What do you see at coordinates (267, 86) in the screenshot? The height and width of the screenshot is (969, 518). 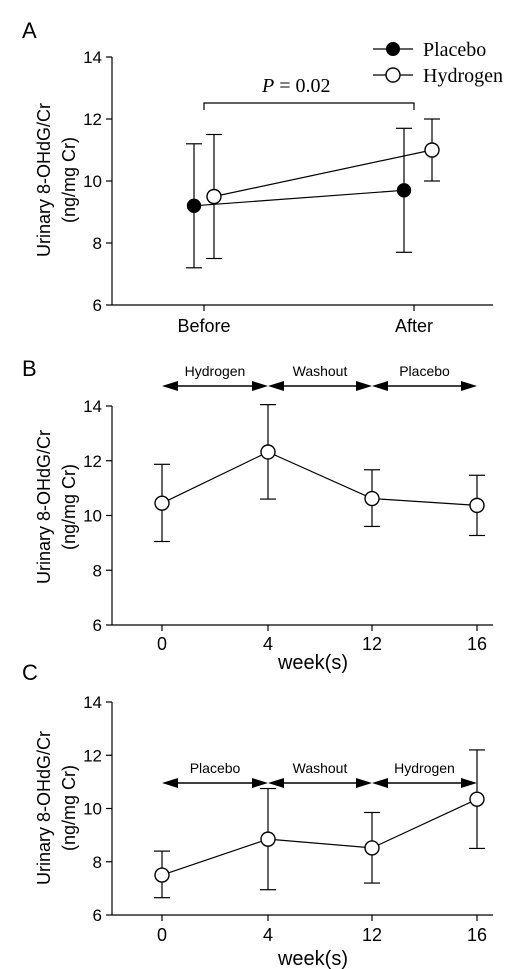 I see `p-symbol: P` at bounding box center [267, 86].